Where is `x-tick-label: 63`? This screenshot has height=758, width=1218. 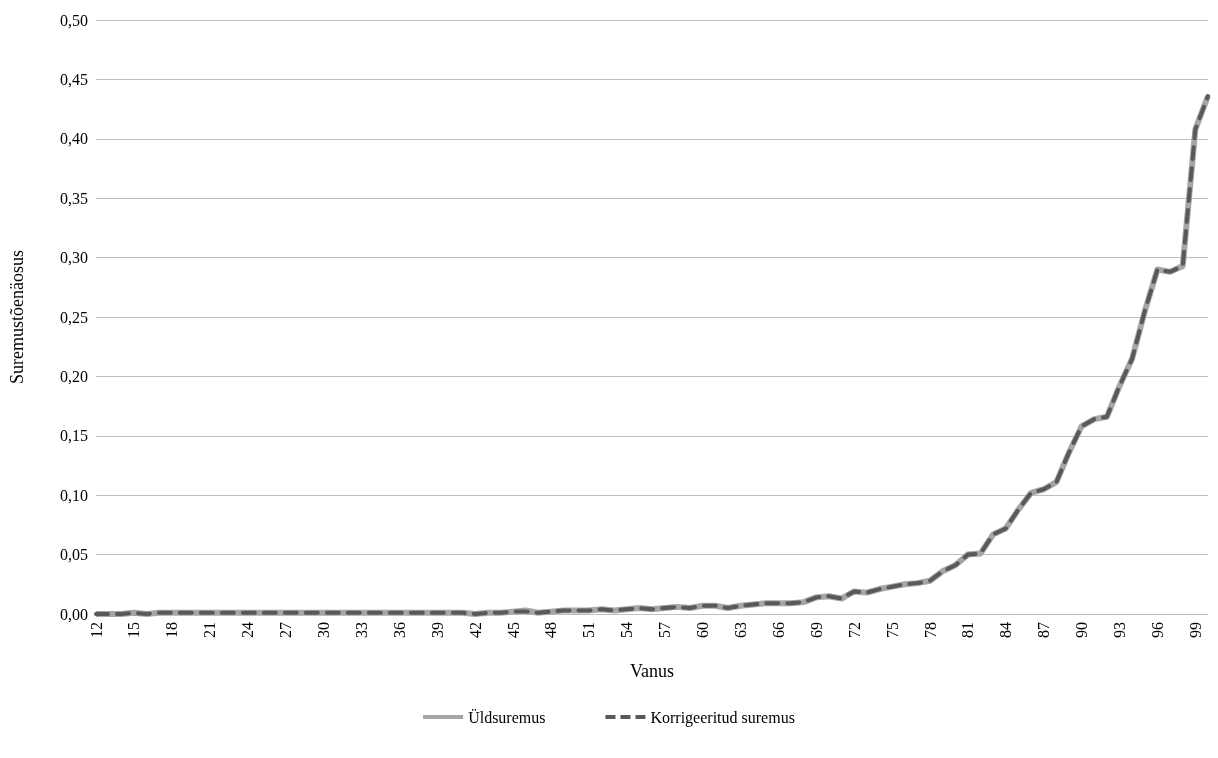 x-tick-label: 63 is located at coordinates (740, 630).